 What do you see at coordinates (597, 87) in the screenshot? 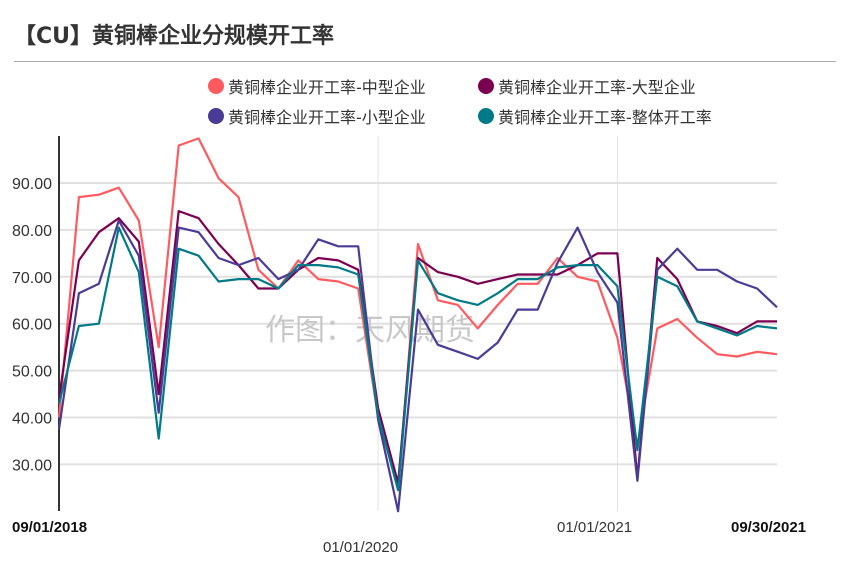
I see `legend-label: 黄铜棒企业开工率-大型企业` at bounding box center [597, 87].